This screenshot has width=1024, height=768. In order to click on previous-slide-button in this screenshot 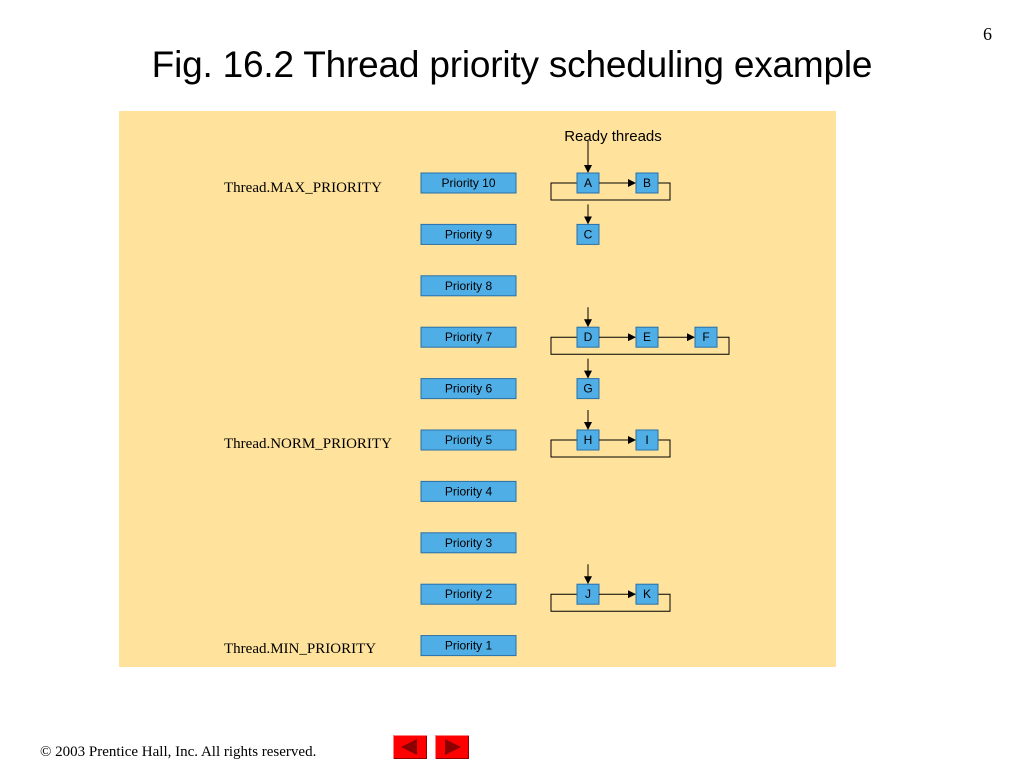, I will do `click(410, 747)`.